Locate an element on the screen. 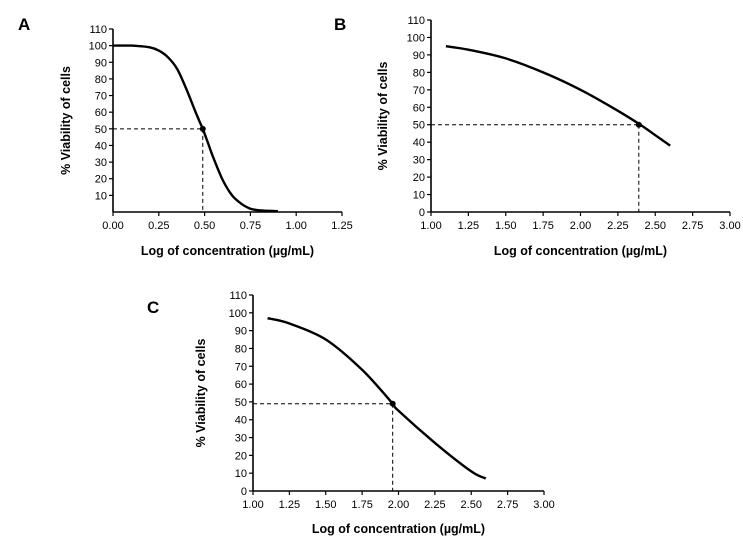 The width and height of the screenshot is (743, 551). x-tick-label: 0.50 is located at coordinates (204, 226).